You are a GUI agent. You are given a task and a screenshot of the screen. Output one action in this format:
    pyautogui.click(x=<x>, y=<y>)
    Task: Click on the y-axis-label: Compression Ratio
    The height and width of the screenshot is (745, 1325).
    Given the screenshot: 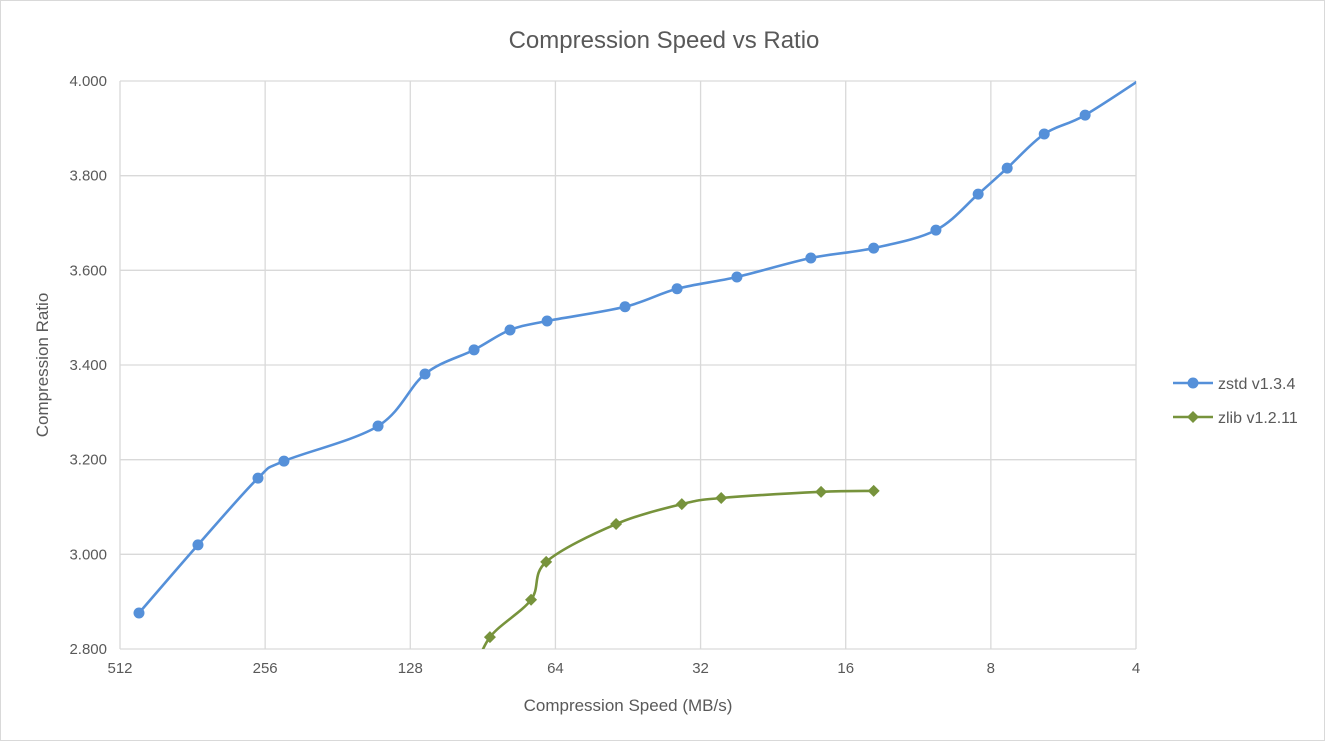 What is the action you would take?
    pyautogui.click(x=42, y=365)
    